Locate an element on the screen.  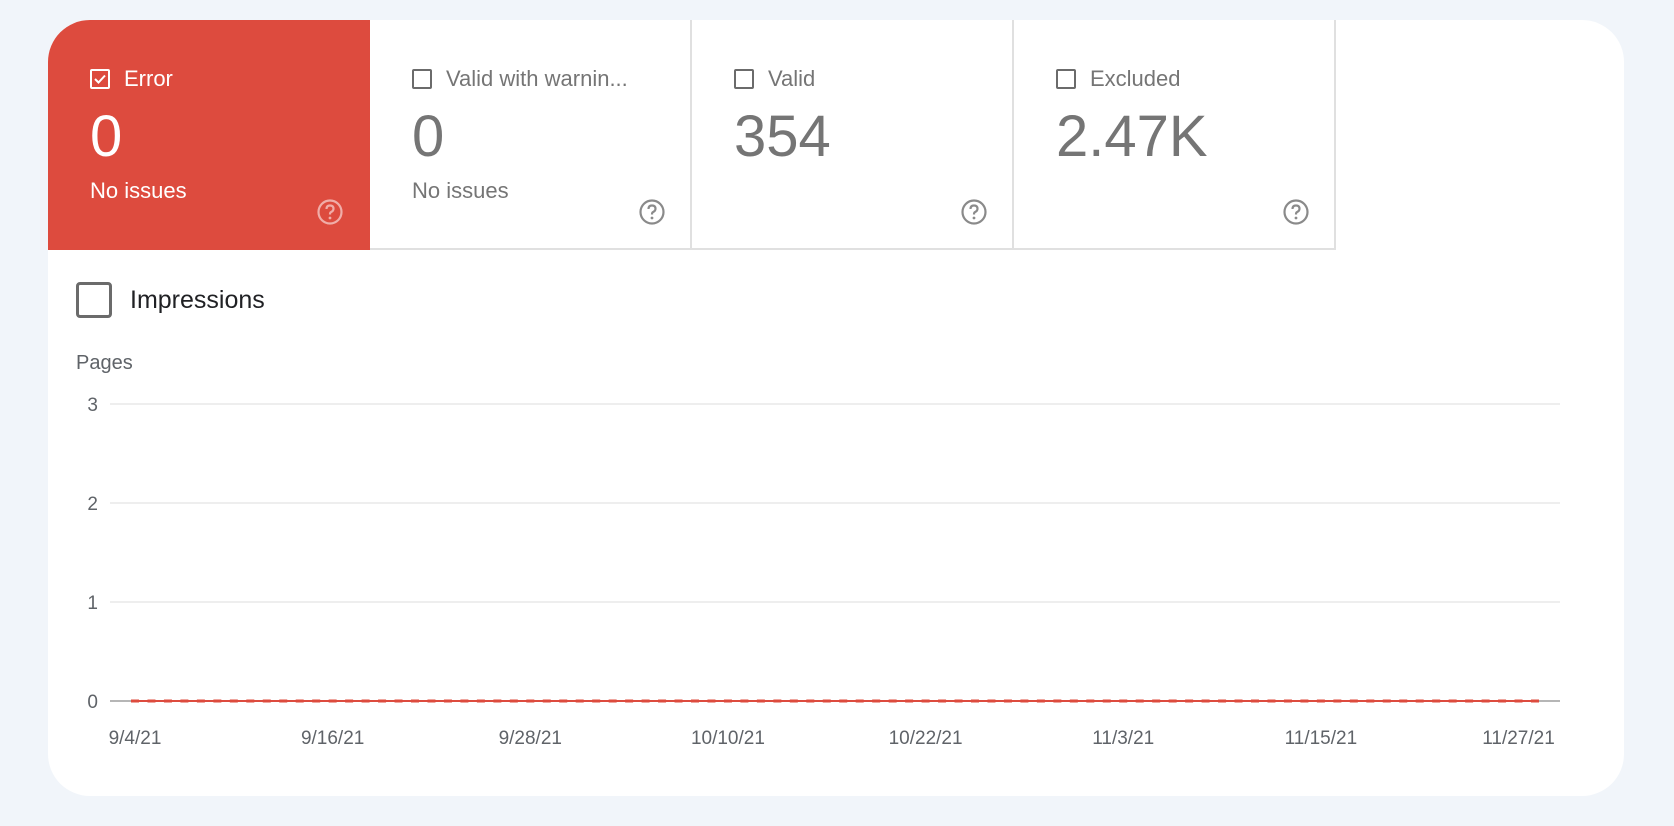
x-tick-label: 11/27/21 is located at coordinates (1518, 738).